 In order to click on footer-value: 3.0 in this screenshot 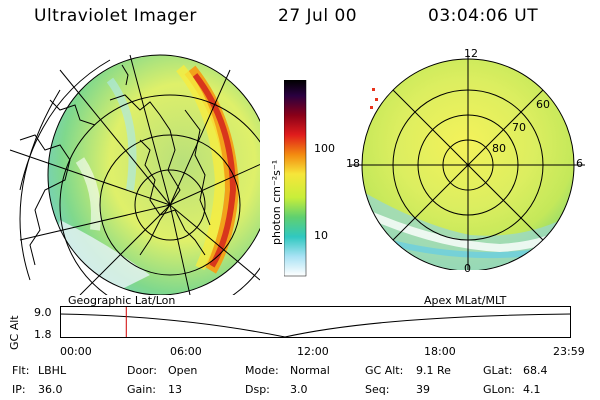, I will do `click(299, 389)`.